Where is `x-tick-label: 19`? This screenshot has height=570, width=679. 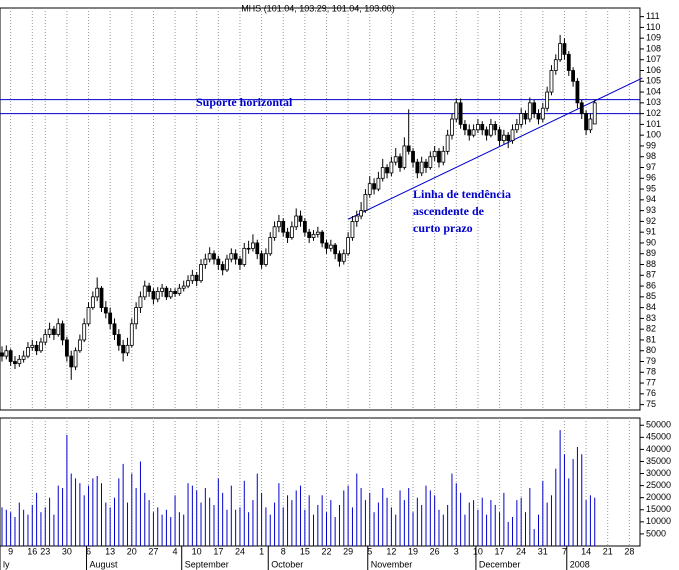
x-tick-label: 19 is located at coordinates (413, 551).